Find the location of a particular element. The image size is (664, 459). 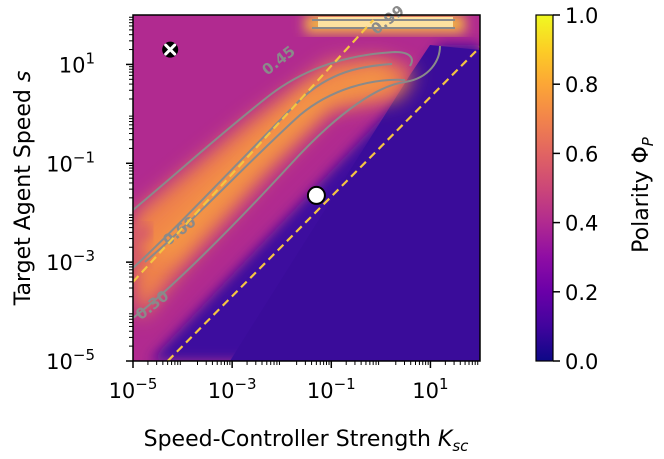

y-axis-label: Target Agent Speed s is located at coordinates (23, 189).